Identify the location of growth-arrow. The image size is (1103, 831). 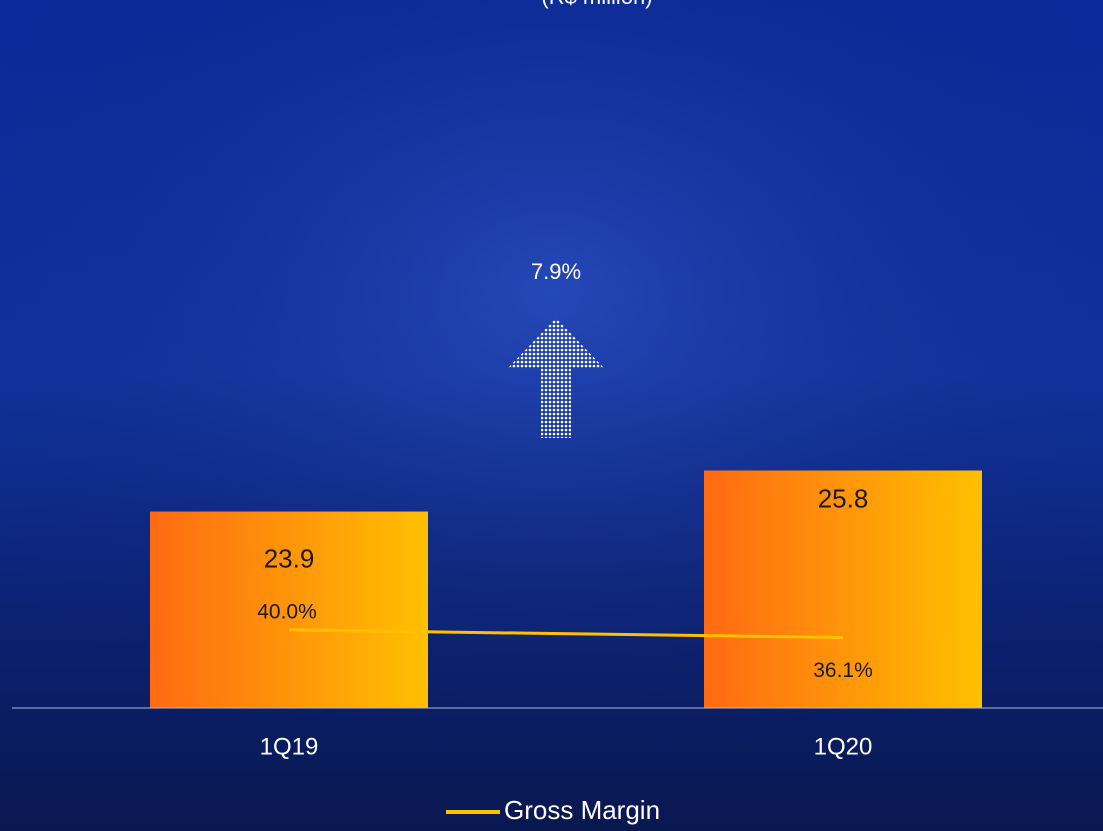
(556, 378).